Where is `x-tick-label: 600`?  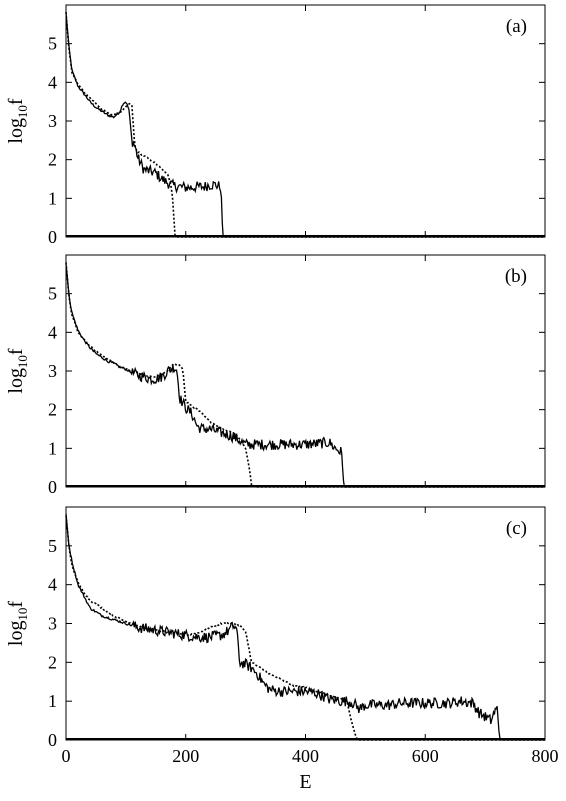
x-tick-label: 600 is located at coordinates (425, 756).